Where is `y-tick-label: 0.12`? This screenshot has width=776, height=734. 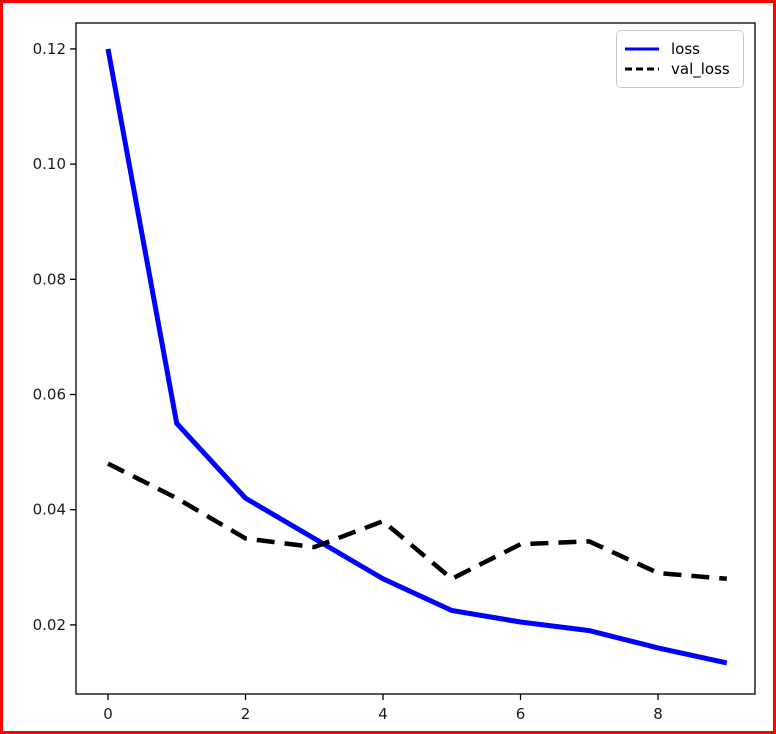 y-tick-label: 0.12 is located at coordinates (49, 49).